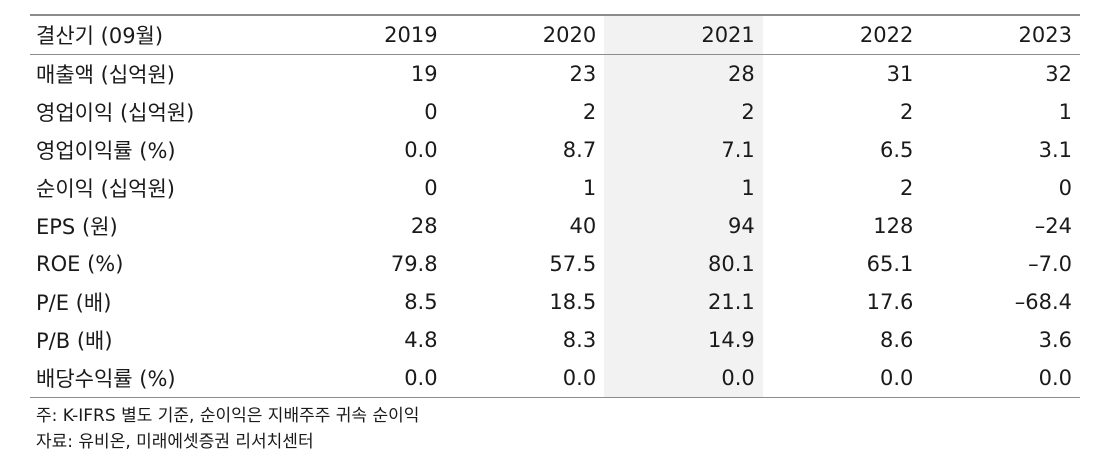 Image resolution: width=1117 pixels, height=476 pixels. I want to click on cell-value: 23, so click(583, 74).